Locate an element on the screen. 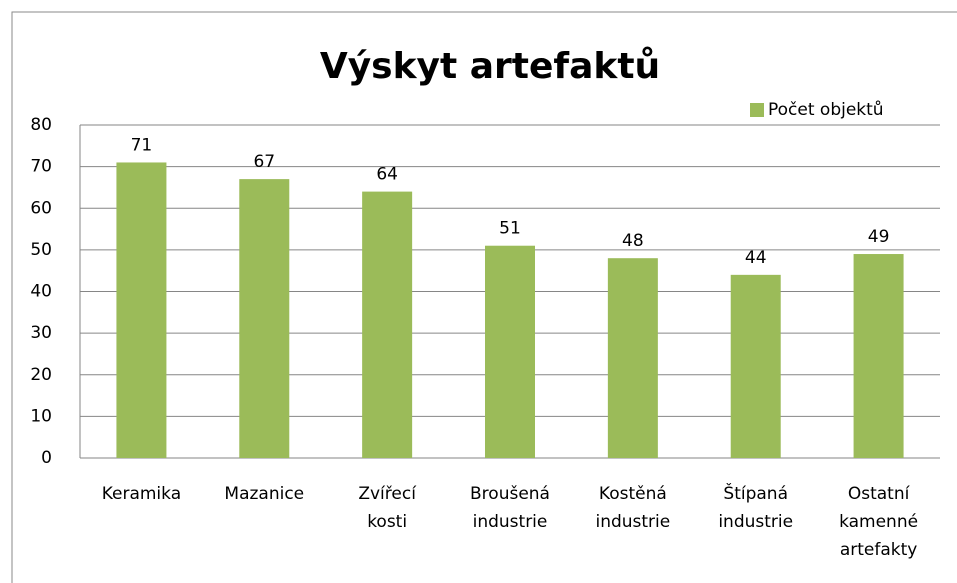  y-tick-label: 70 is located at coordinates (41, 167).